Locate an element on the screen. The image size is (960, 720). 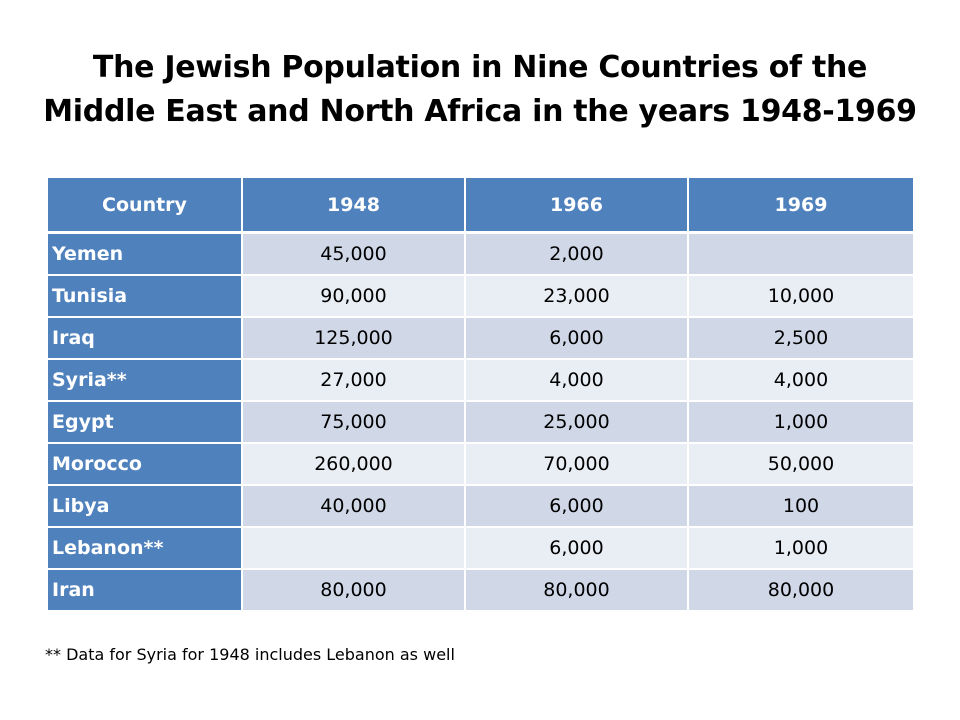
country-cell: Iraq is located at coordinates (145, 338).